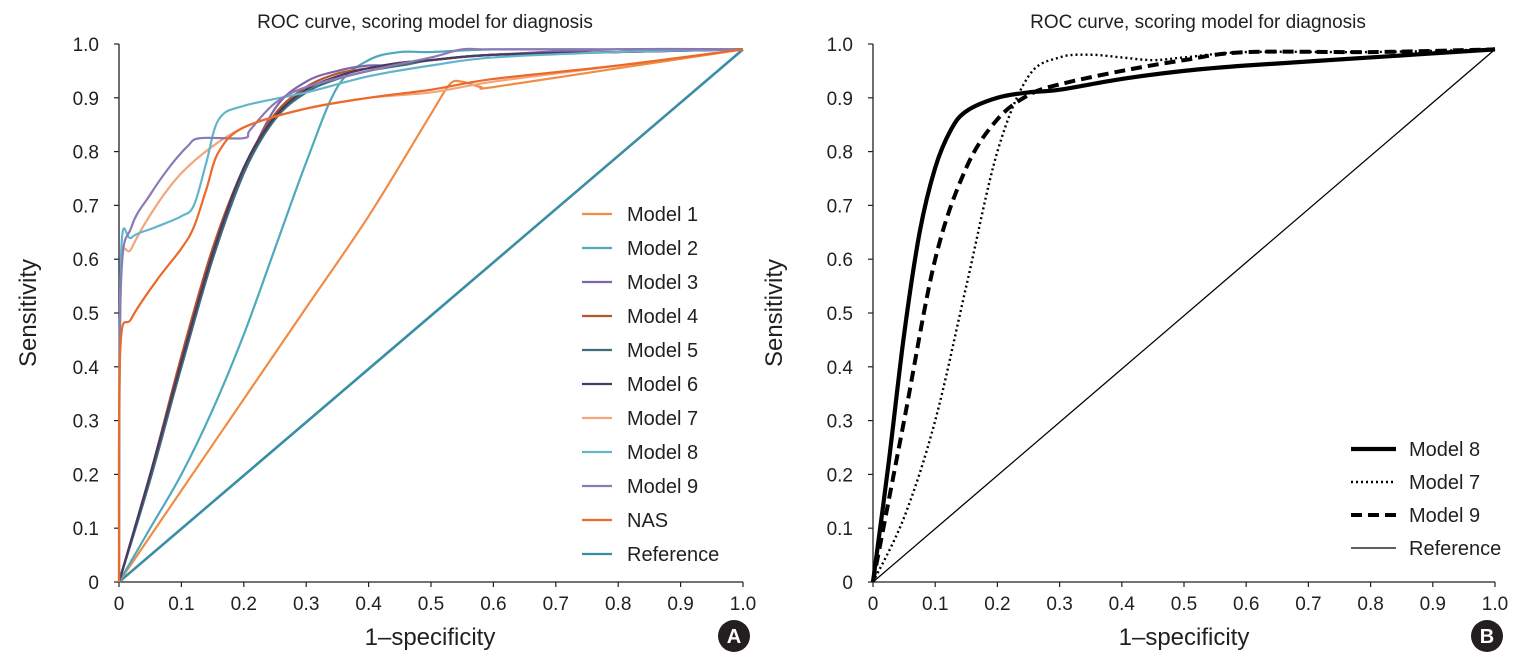 The image size is (1522, 666). What do you see at coordinates (1370, 604) in the screenshot?
I see `panel-b-x-tick-label: 0.8` at bounding box center [1370, 604].